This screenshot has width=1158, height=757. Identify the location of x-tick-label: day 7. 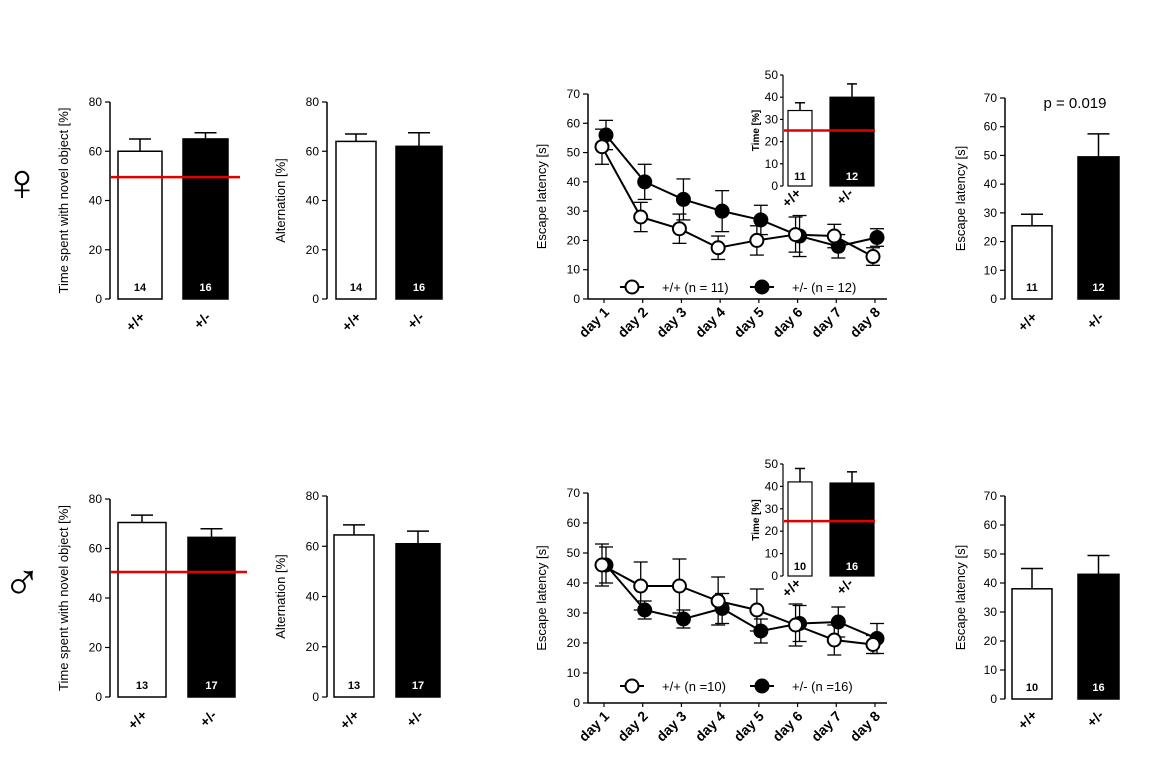
(826, 322).